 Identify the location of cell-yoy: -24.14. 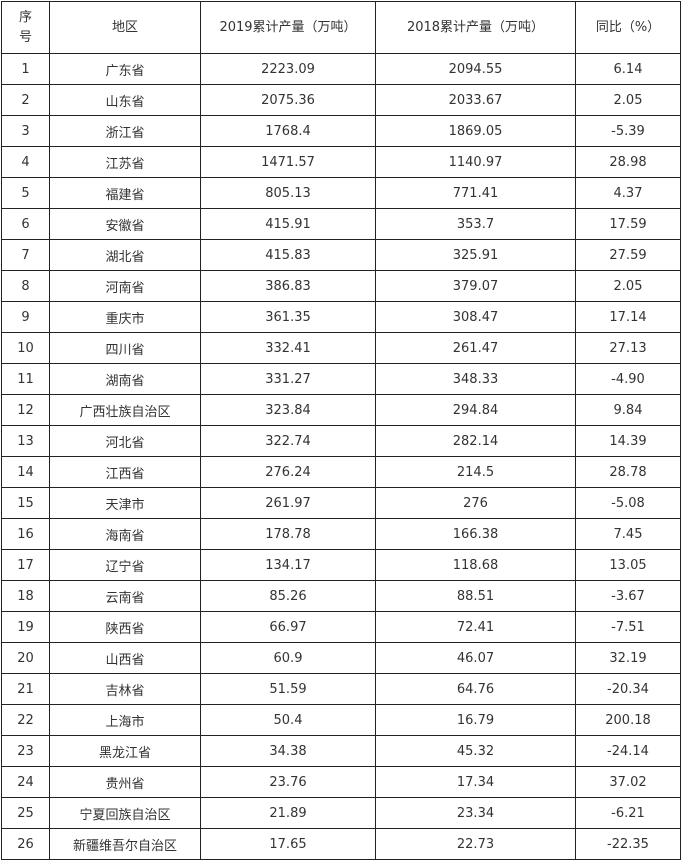
(628, 751).